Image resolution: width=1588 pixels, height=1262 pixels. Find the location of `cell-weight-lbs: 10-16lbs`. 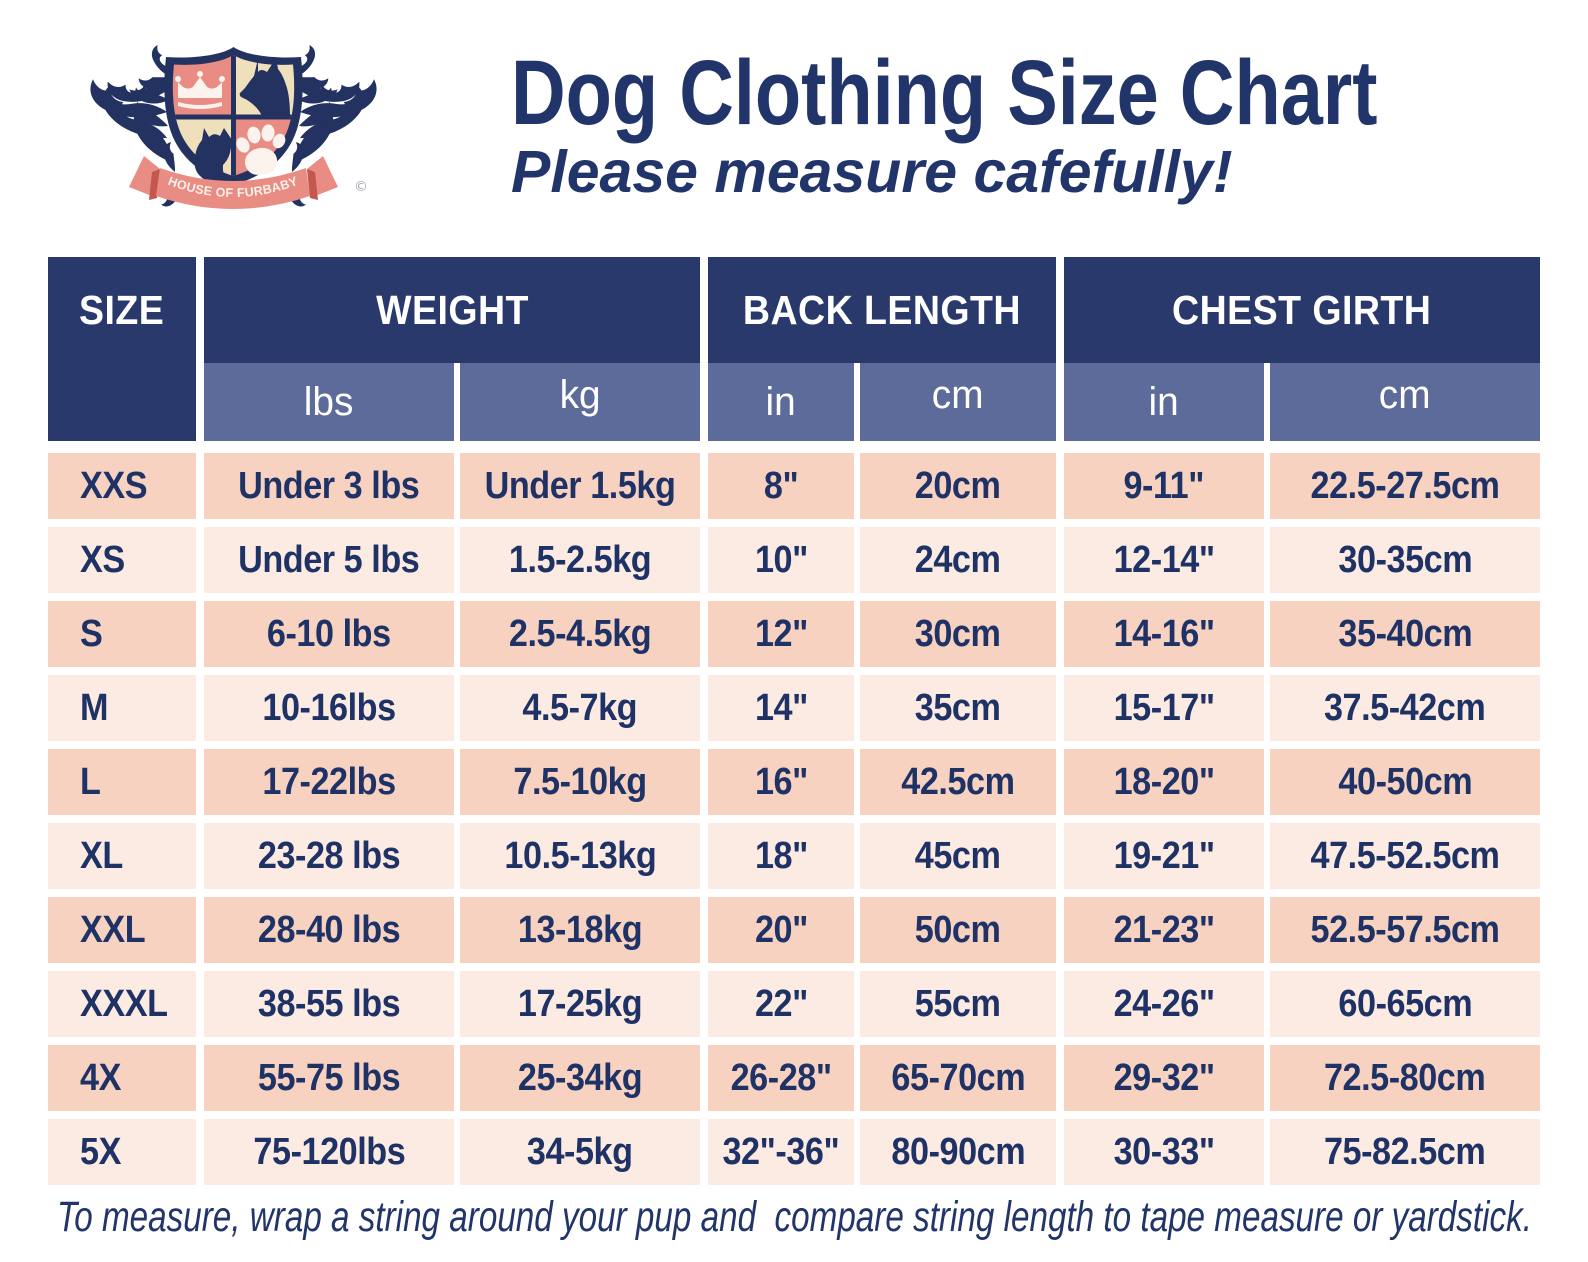

cell-weight-lbs: 10-16lbs is located at coordinates (329, 708).